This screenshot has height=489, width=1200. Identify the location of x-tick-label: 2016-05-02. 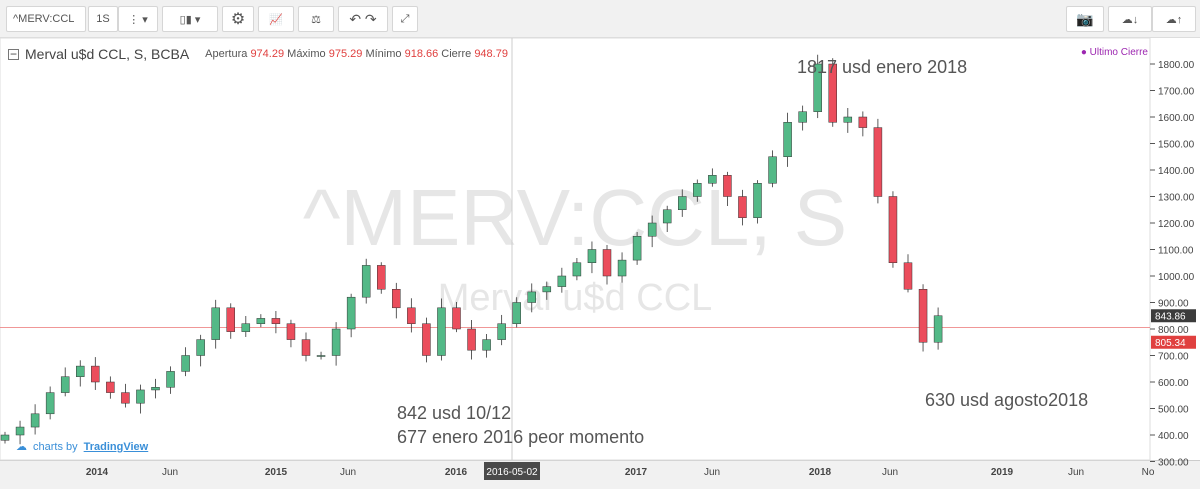
(512, 472).